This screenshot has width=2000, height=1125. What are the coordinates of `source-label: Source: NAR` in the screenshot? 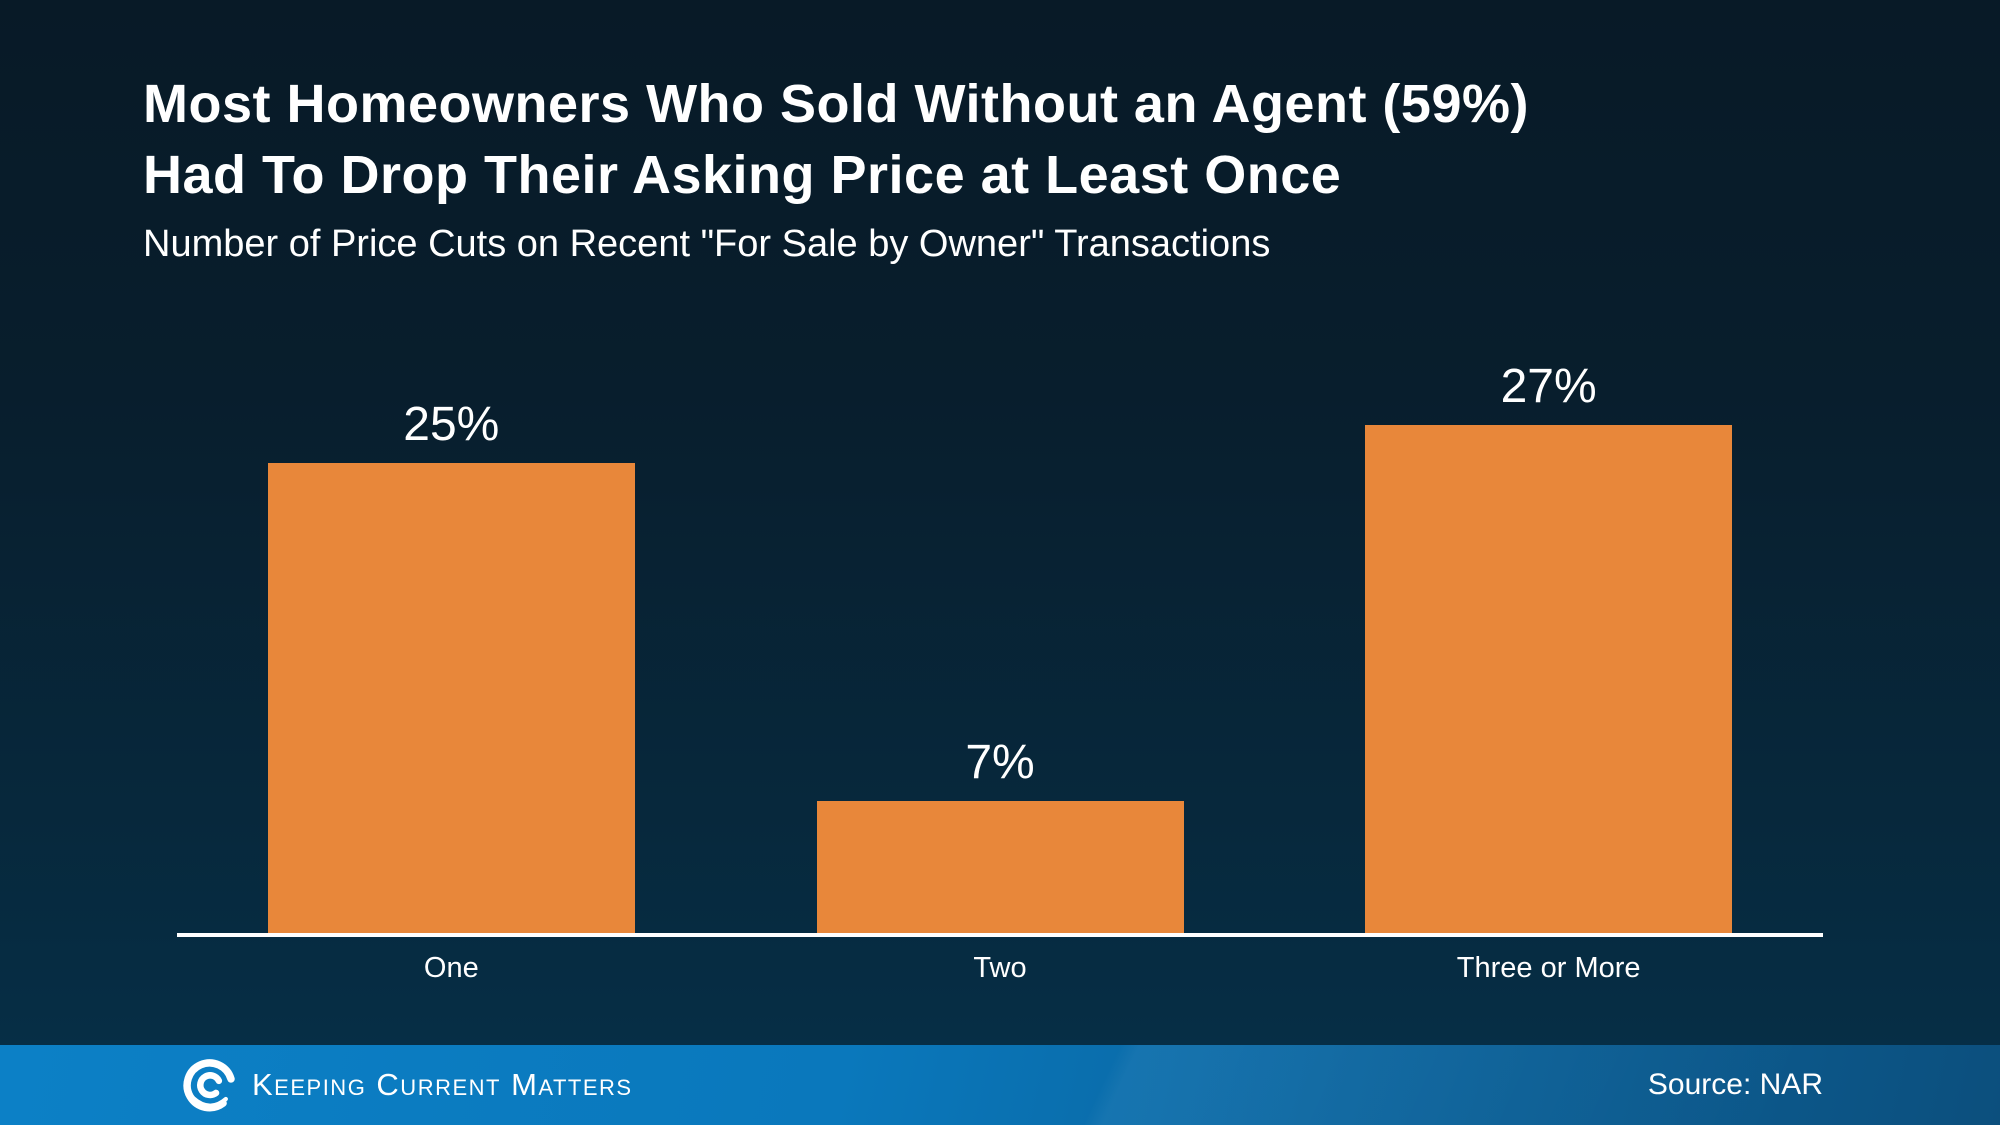 It's located at (1735, 1084).